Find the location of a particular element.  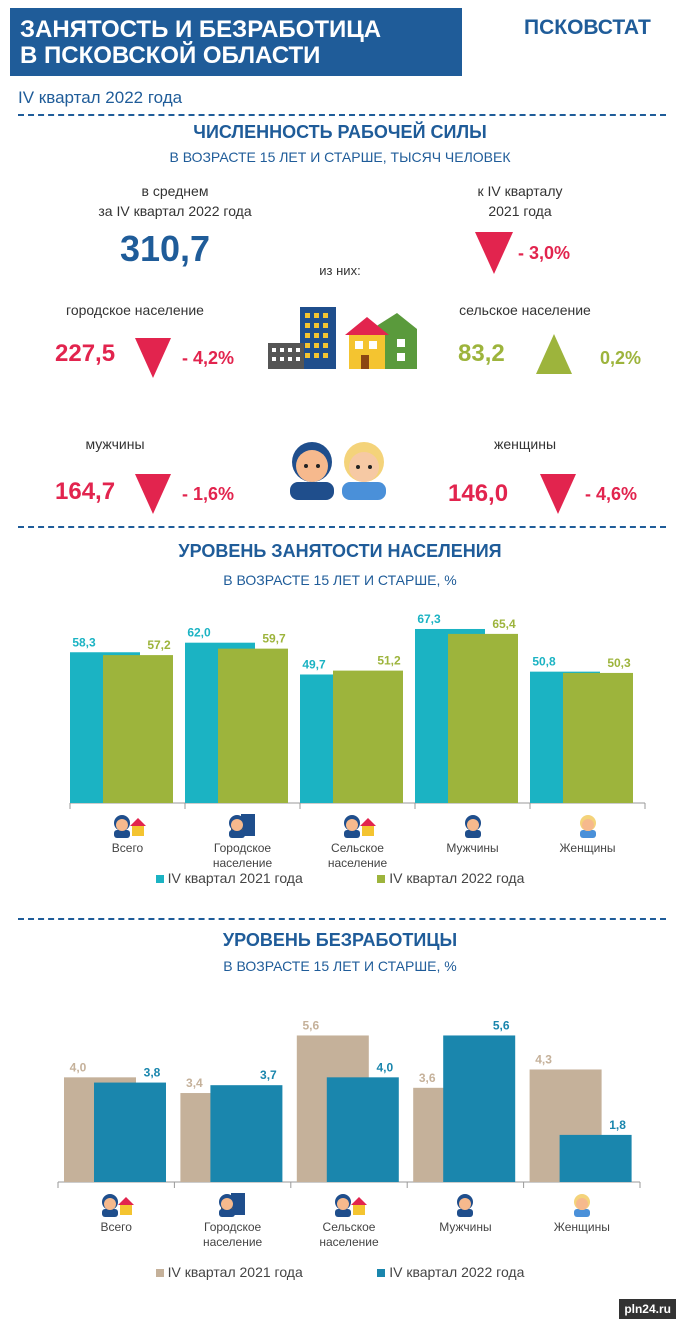

title-line-1: ЗАНЯТОСТЬ И БЕЗРАБОТИЦА is located at coordinates (201, 29).